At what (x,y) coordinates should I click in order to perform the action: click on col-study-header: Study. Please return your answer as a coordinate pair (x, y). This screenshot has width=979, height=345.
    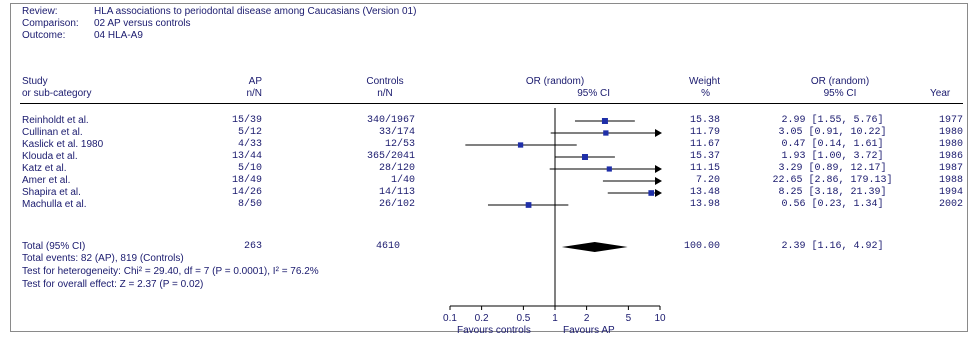
    Looking at the image, I should click on (35, 81).